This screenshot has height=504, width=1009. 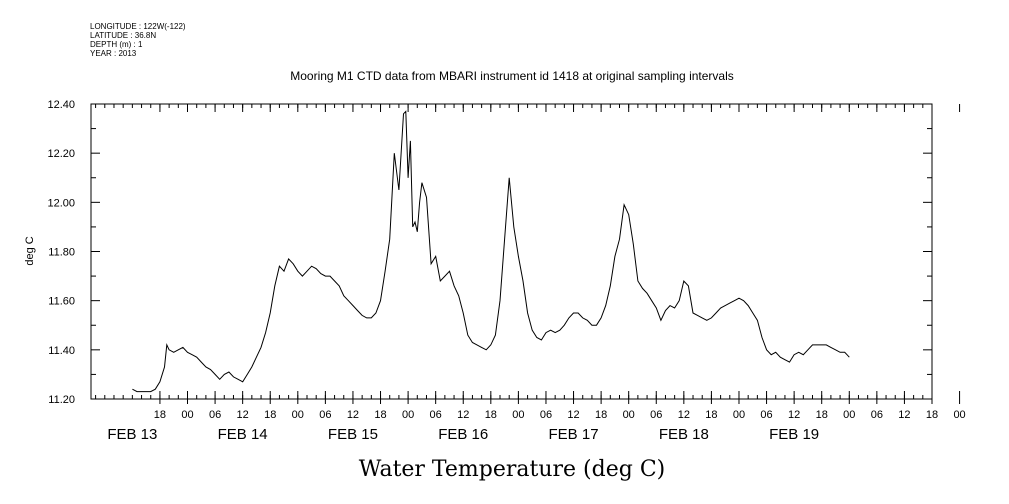 I want to click on day-label: FEB 15, so click(x=353, y=434).